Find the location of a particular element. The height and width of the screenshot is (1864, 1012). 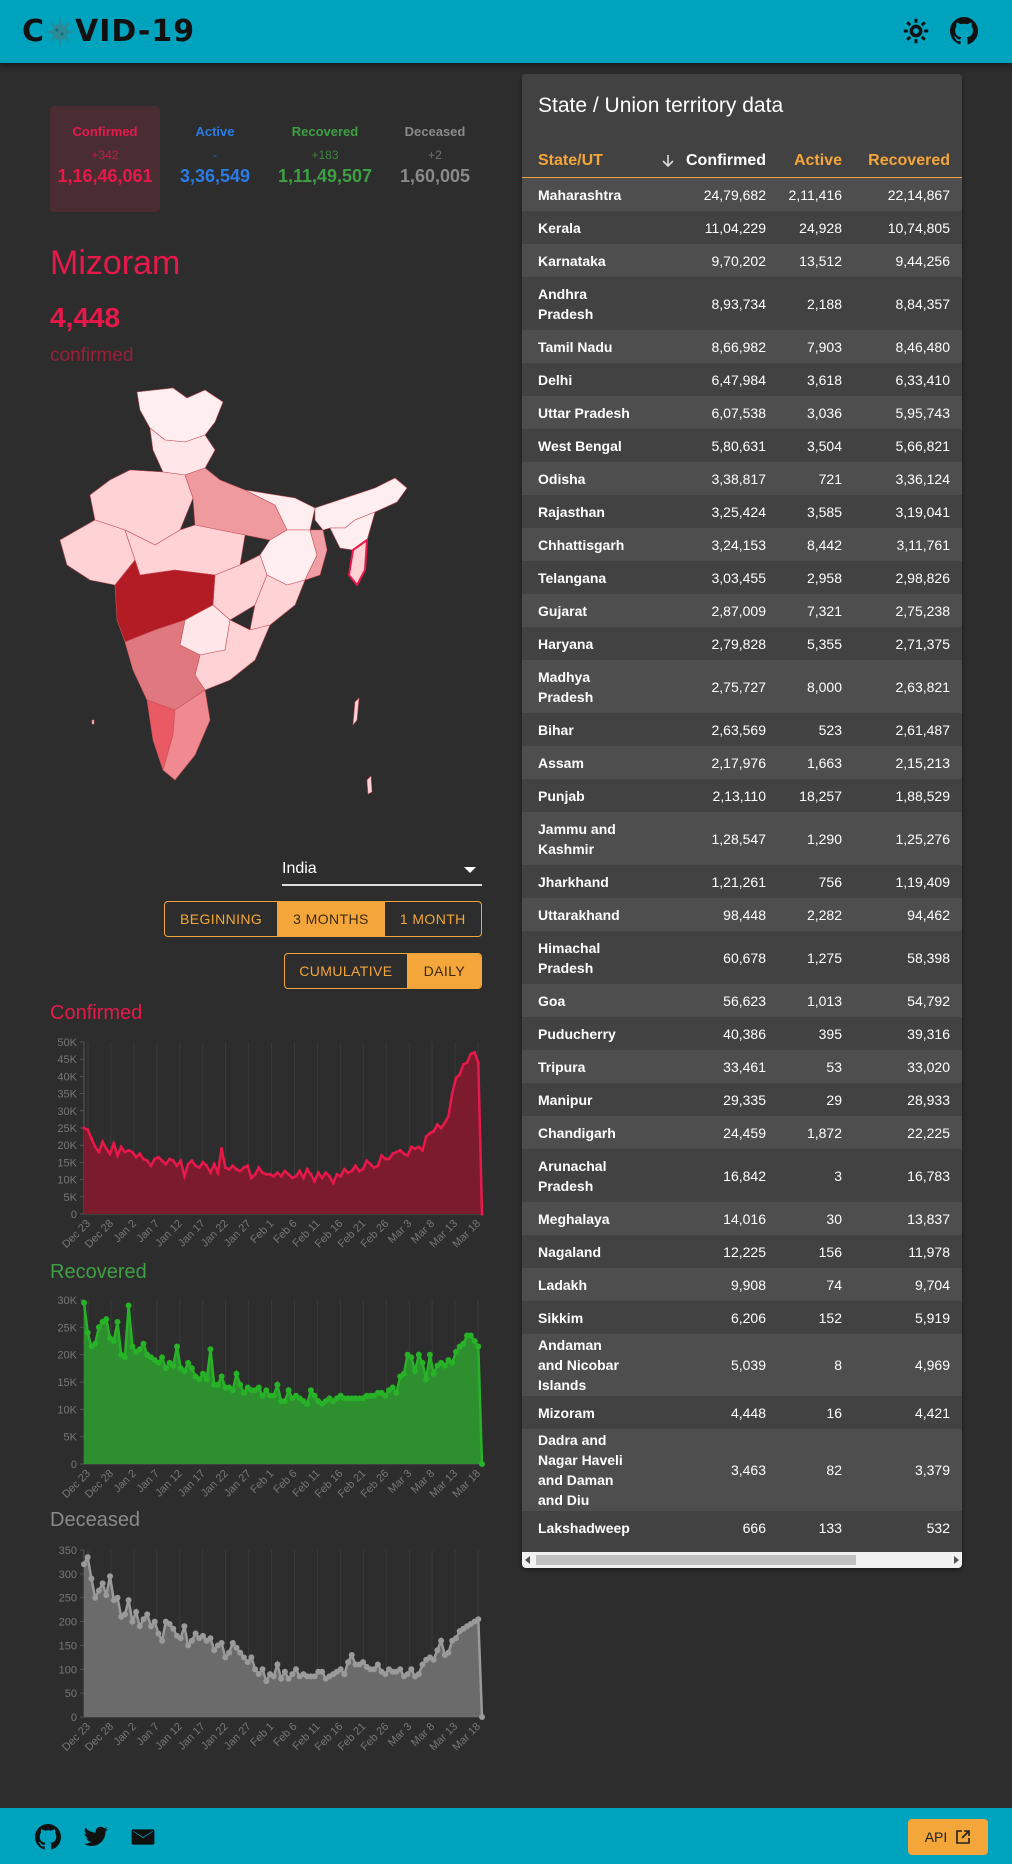

table-row: Delhi 6,47,984 3,618 6,33,410 is located at coordinates (742, 379).